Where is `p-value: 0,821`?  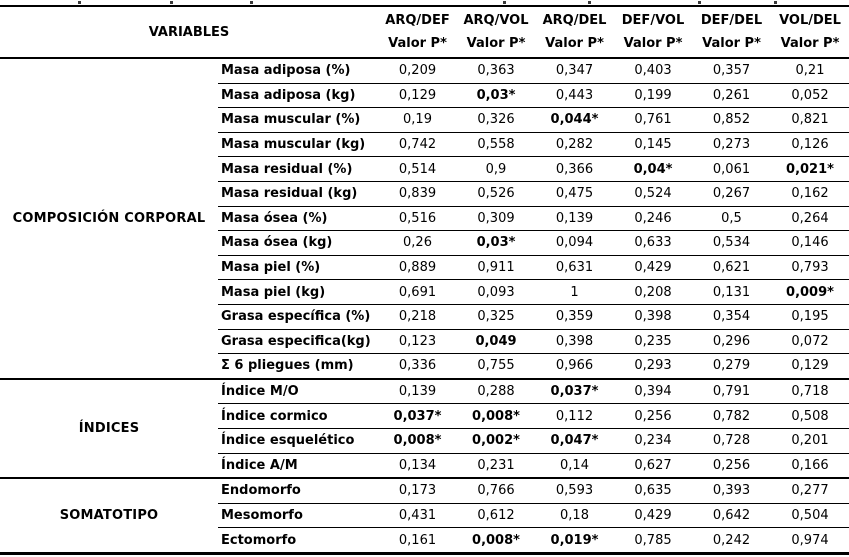 p-value: 0,821 is located at coordinates (810, 120).